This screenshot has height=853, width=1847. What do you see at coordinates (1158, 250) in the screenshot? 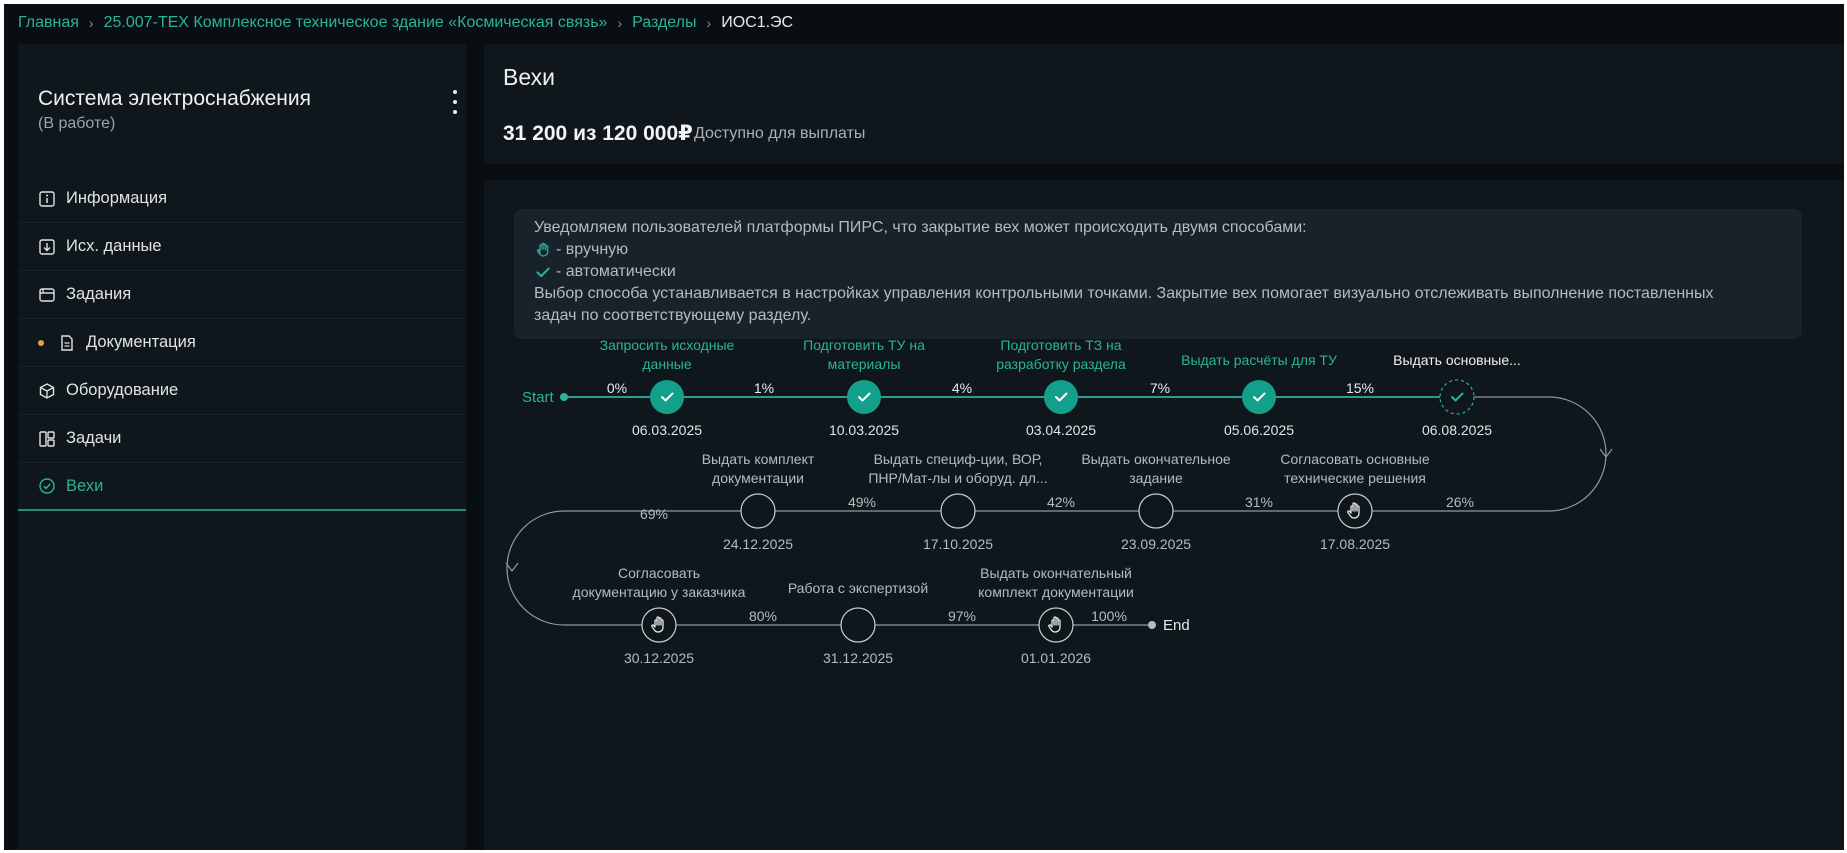
I see `notice-manual-row: - вручную` at bounding box center [1158, 250].